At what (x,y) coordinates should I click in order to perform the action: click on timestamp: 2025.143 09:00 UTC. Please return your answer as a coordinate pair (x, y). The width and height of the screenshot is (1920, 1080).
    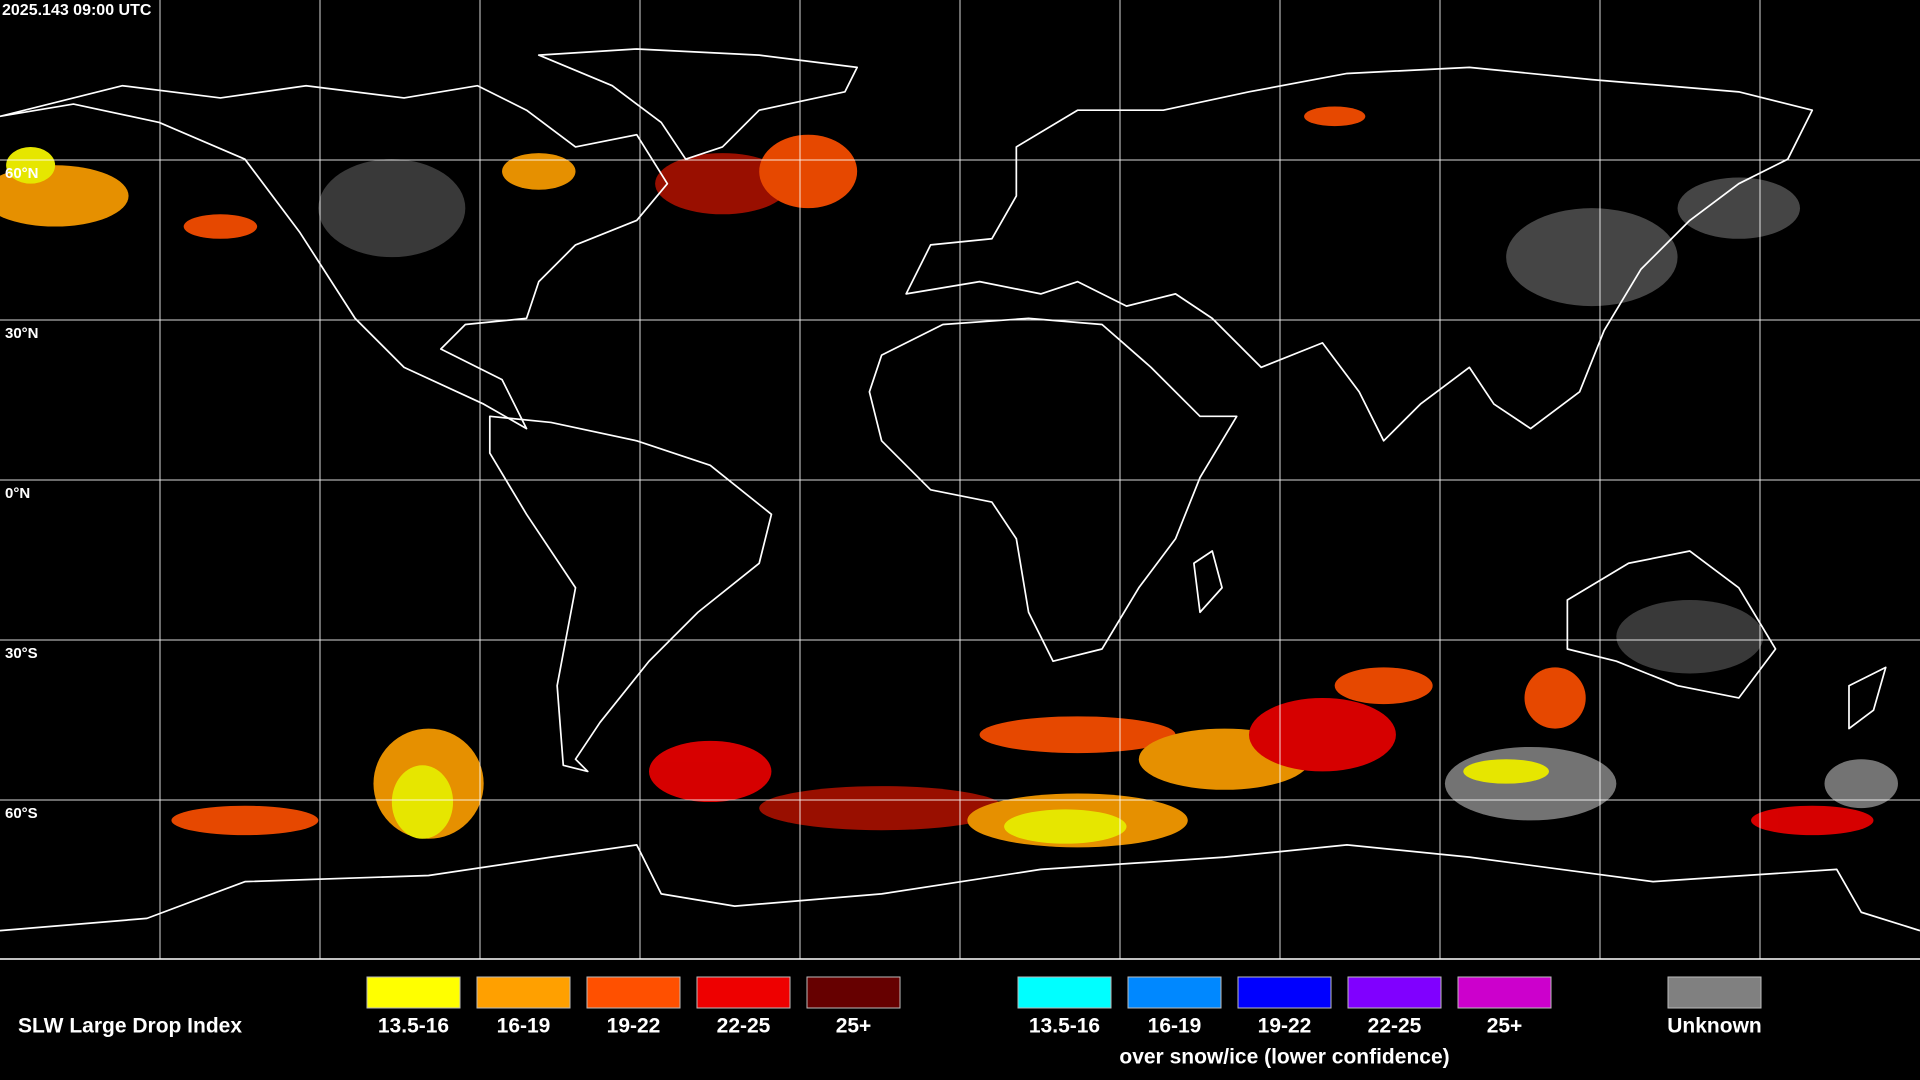
    Looking at the image, I should click on (77, 10).